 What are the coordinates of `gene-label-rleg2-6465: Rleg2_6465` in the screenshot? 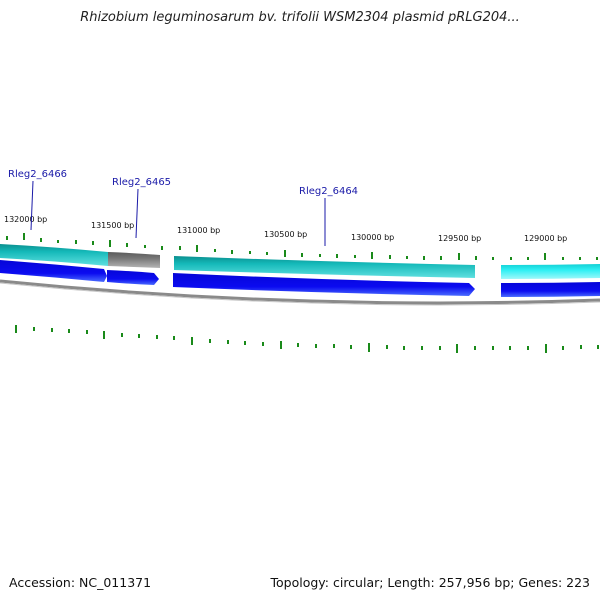 It's located at (141, 208).